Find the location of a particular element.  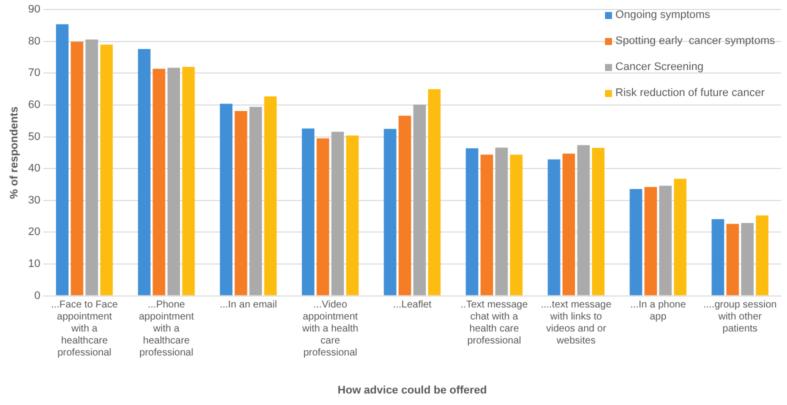

y-axis-title: % of respondents is located at coordinates (14, 152).